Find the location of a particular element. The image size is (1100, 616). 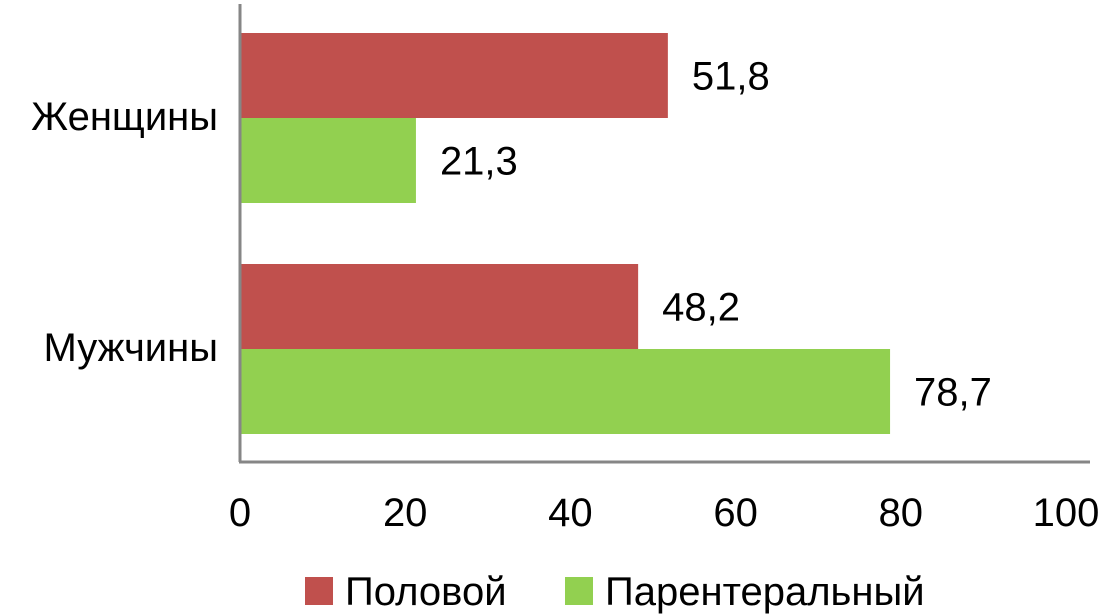

category-labels-group: Женщины Мужчины is located at coordinates (124, 232).